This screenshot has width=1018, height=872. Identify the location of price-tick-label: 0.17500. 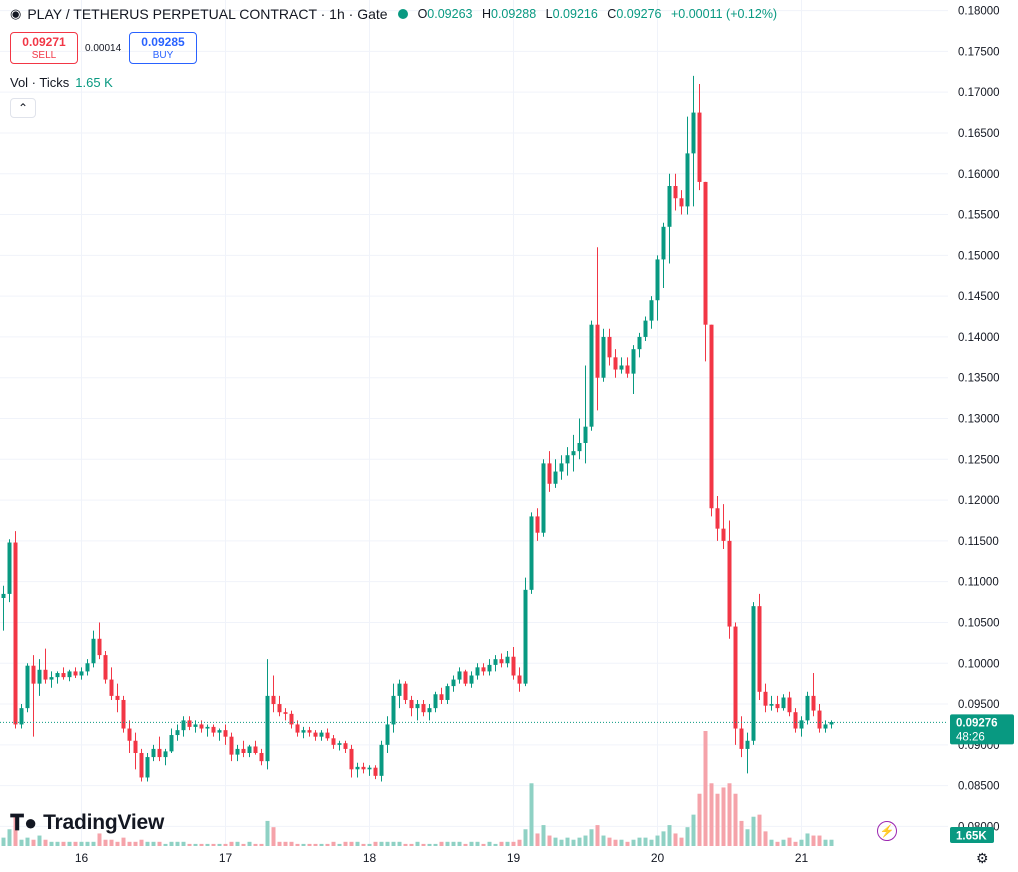
(979, 52).